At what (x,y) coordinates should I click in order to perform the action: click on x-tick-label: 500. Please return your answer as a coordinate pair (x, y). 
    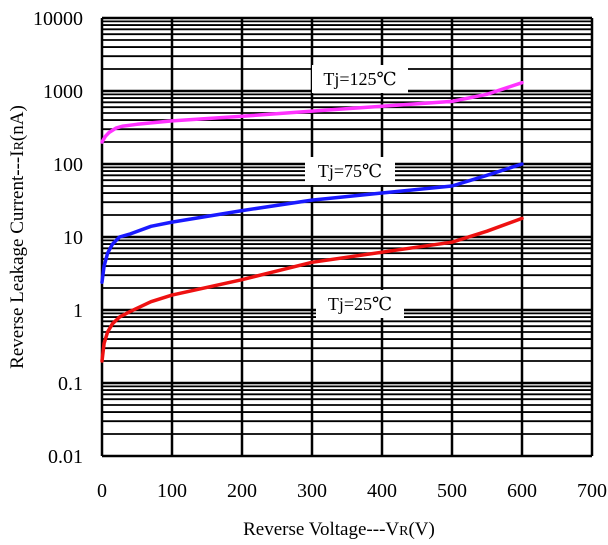
    Looking at the image, I should click on (452, 491).